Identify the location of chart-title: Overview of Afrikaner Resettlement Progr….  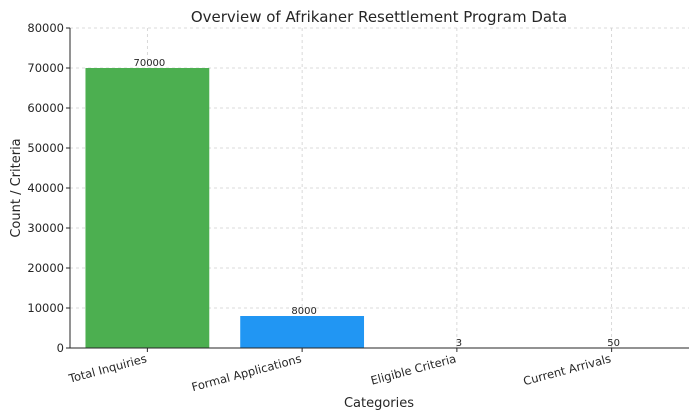
(379, 17).